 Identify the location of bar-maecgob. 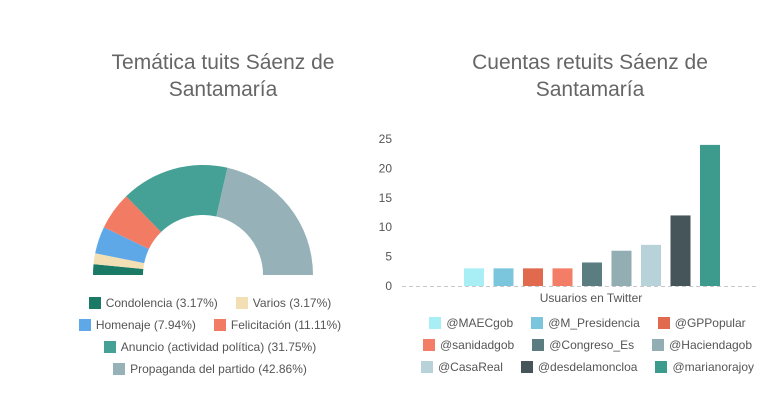
(474, 277).